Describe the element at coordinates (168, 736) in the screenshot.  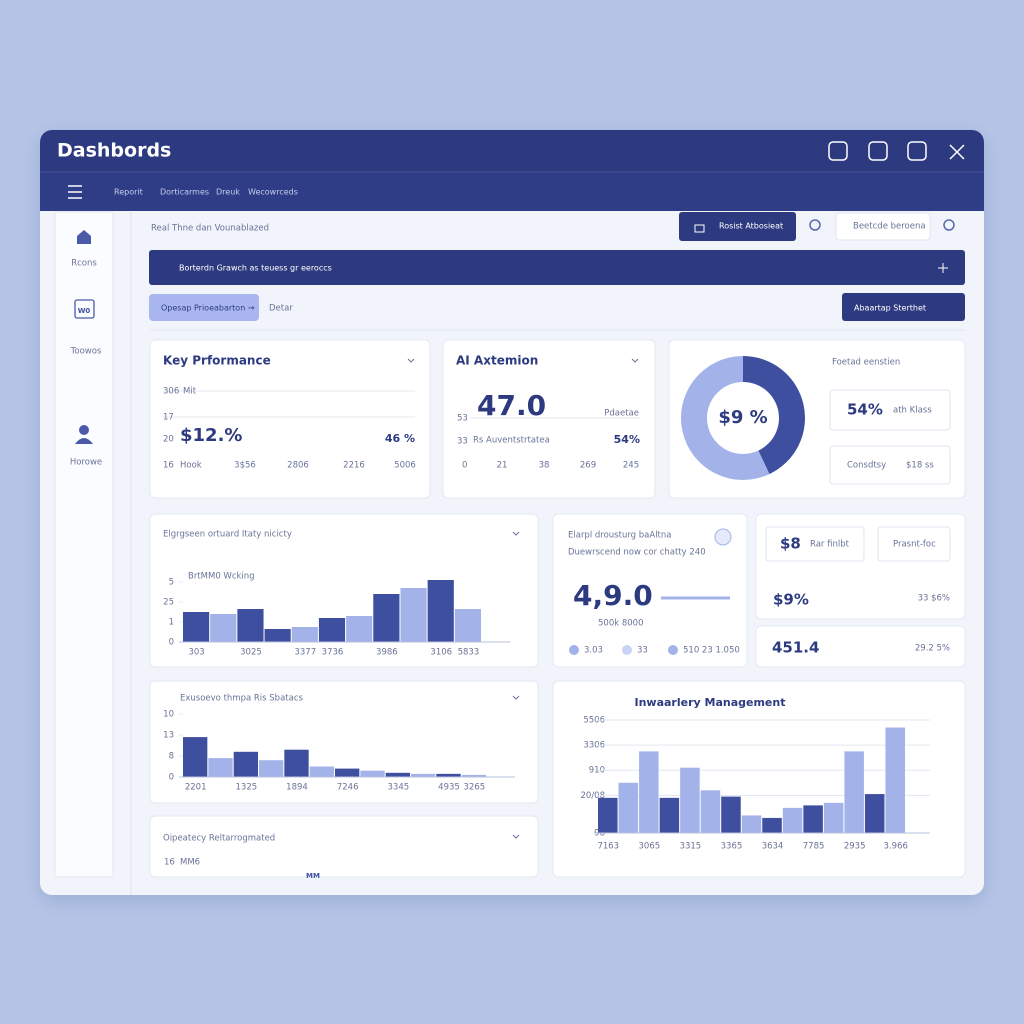
I see `y-tick-label: 13` at that location.